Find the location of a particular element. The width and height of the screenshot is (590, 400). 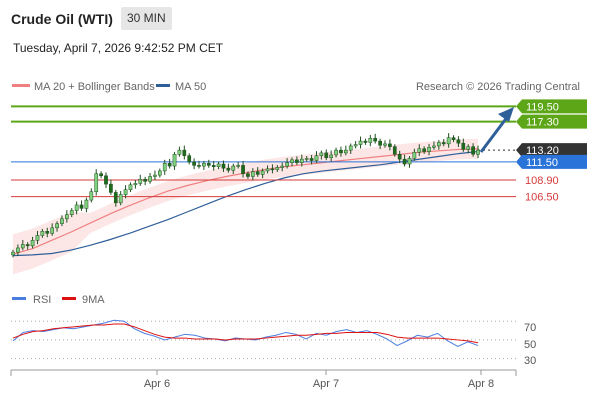

rsi-ma-legend-swatch is located at coordinates (69, 298).